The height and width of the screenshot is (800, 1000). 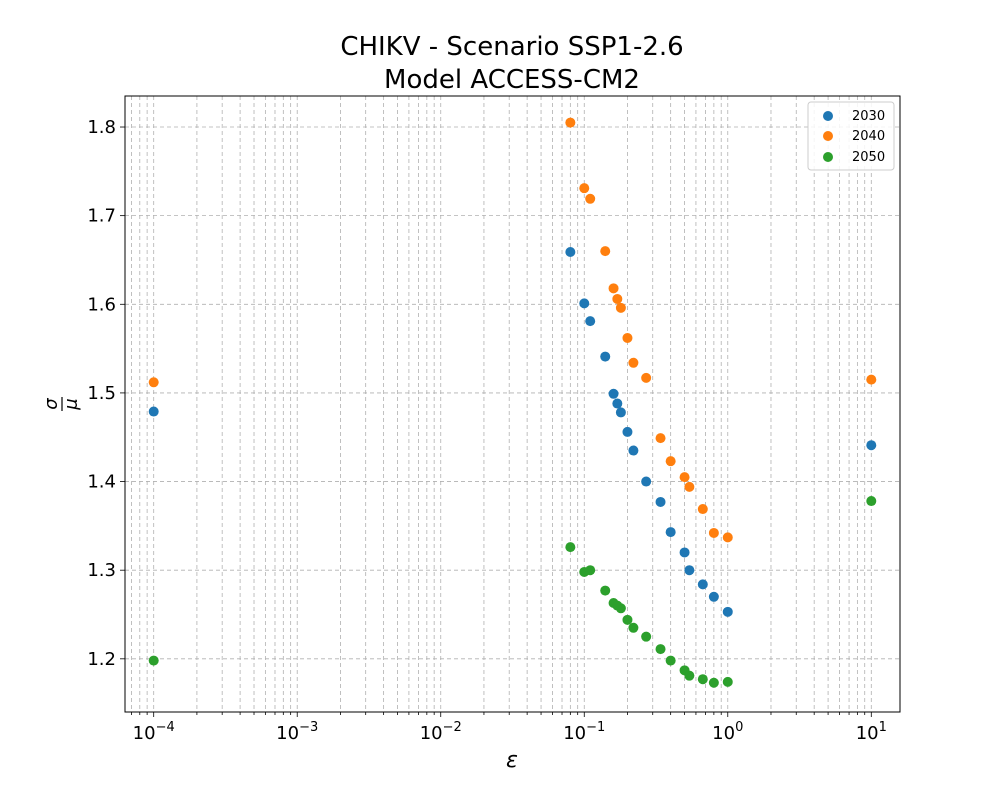 What do you see at coordinates (512, 80) in the screenshot?
I see `chart-title-line-2: Model ACCESS-CM2` at bounding box center [512, 80].